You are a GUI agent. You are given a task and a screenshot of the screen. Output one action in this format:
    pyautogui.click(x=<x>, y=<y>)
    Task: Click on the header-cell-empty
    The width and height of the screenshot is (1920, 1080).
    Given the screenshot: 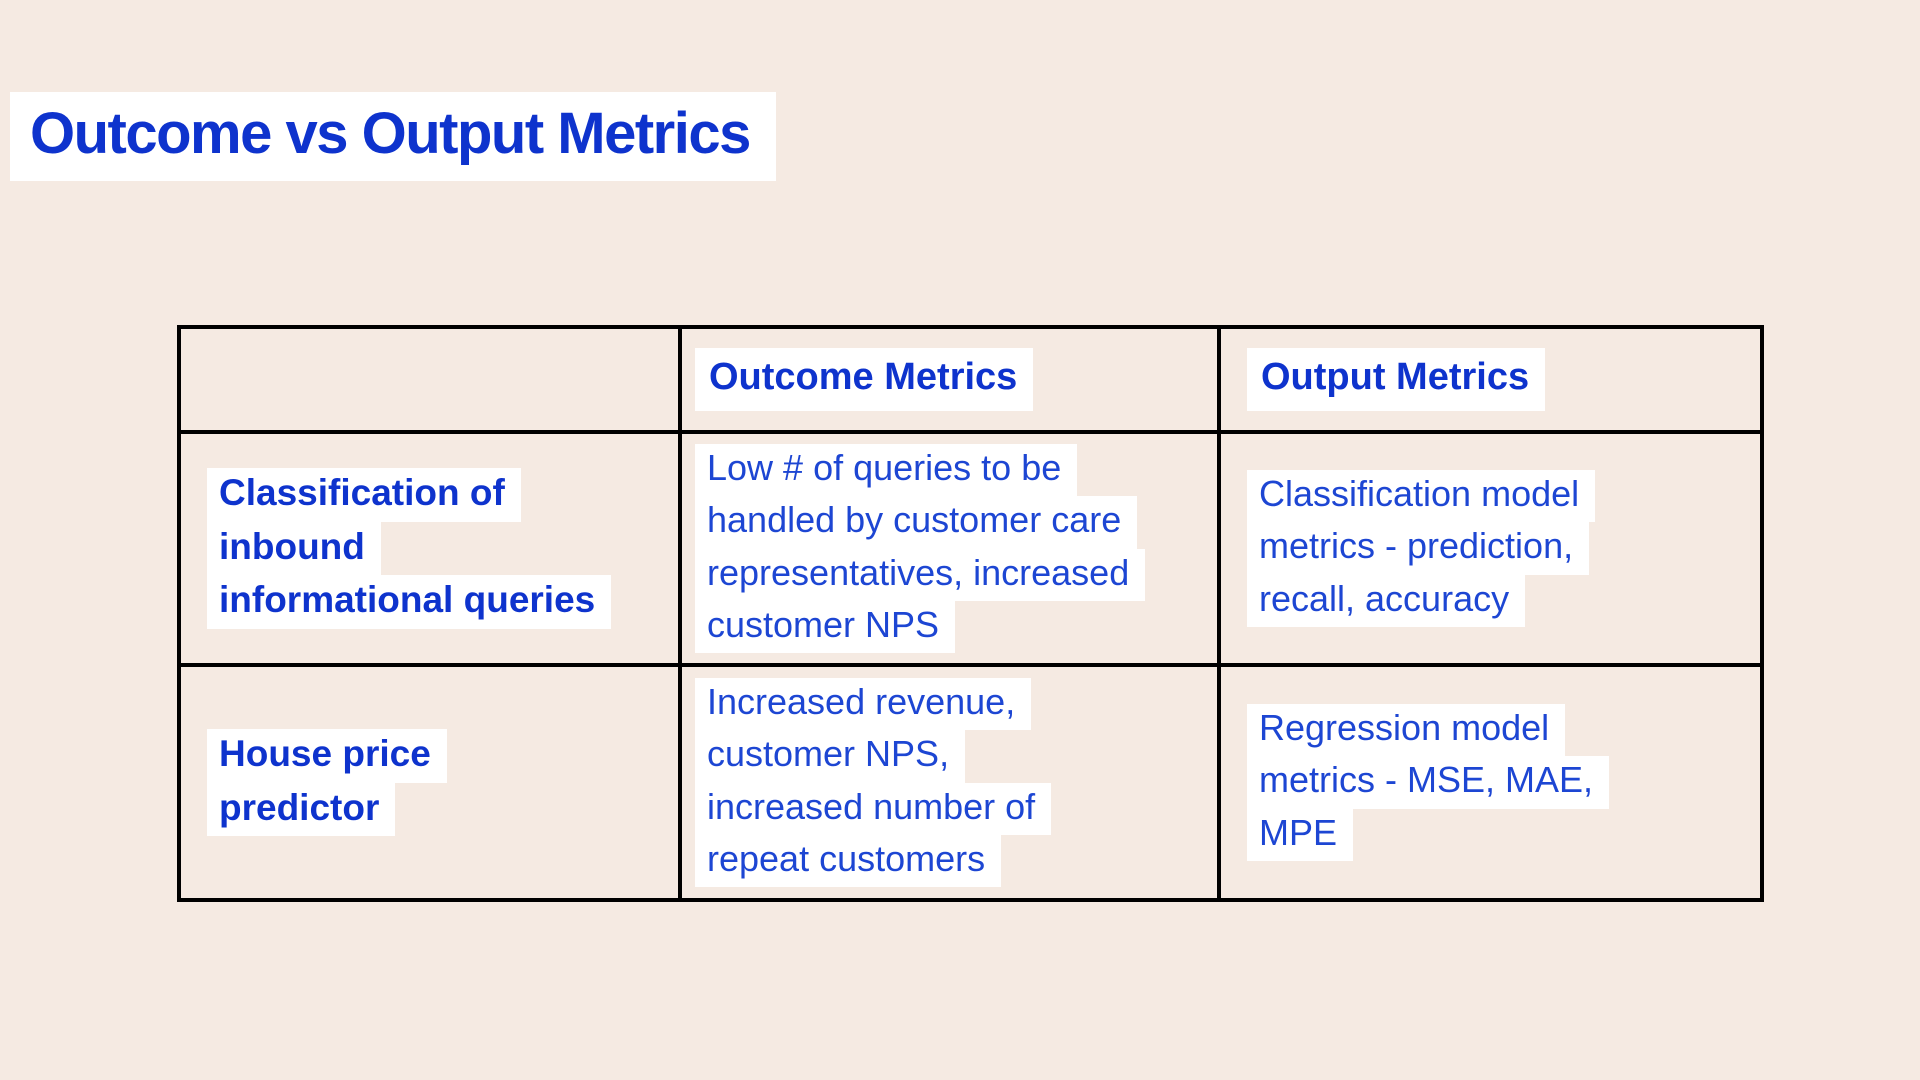 What is the action you would take?
    pyautogui.click(x=429, y=379)
    